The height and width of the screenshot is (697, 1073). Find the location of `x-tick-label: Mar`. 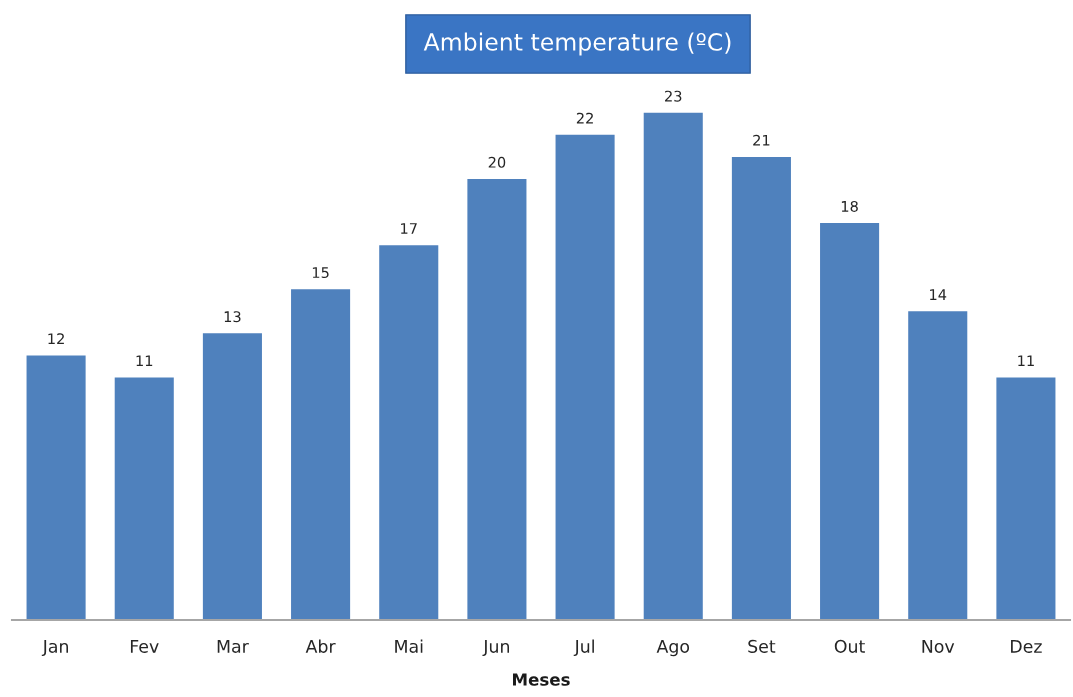

x-tick-label: Mar is located at coordinates (233, 646).